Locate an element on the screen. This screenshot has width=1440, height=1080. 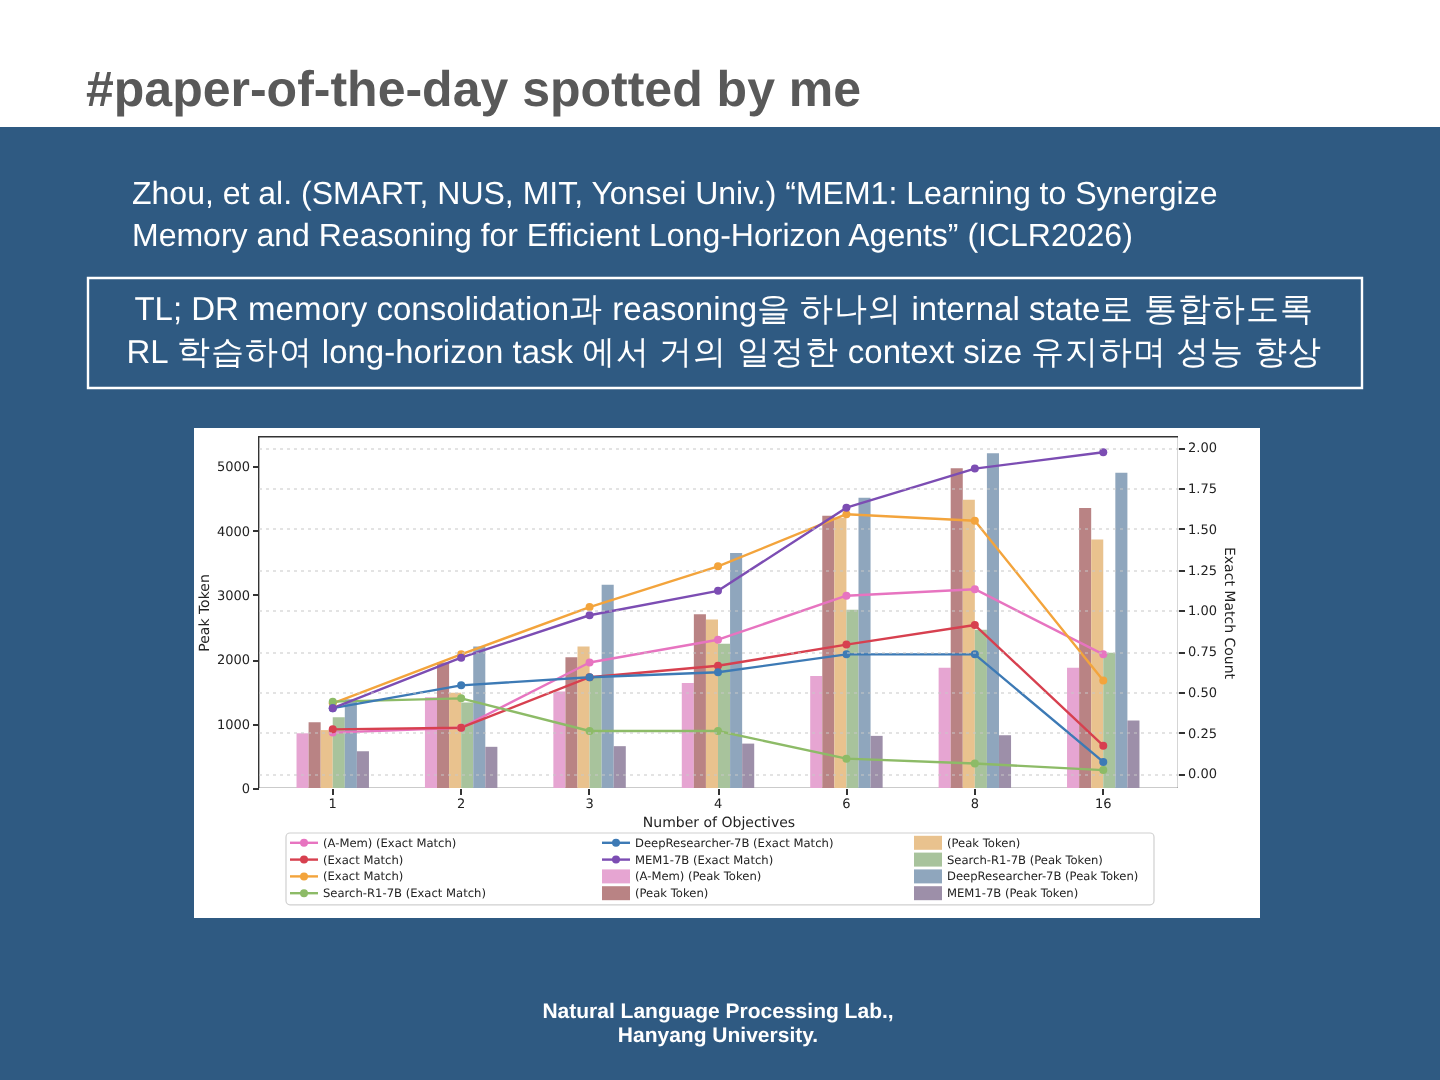
chart-title: #paper-of-the-day spotted by me is located at coordinates (474, 90).